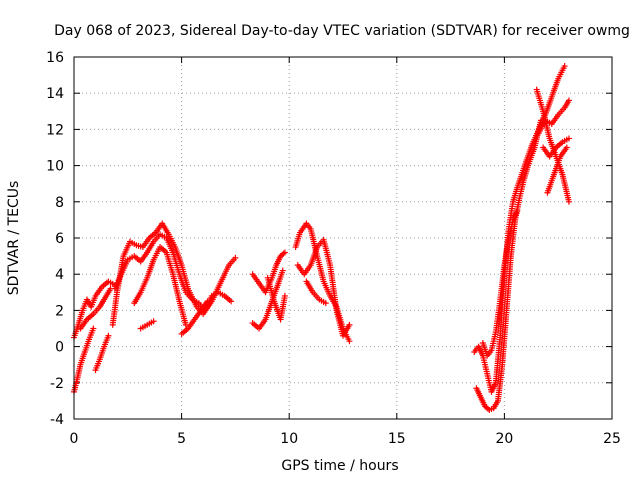 This screenshot has width=640, height=480. Describe the element at coordinates (102, 353) in the screenshot. I see `series-track-d` at that location.